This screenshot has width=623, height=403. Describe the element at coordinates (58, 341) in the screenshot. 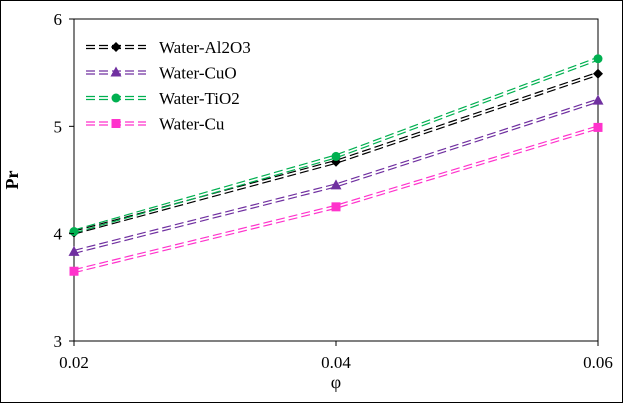

I see `y-tick-label: 3` at that location.